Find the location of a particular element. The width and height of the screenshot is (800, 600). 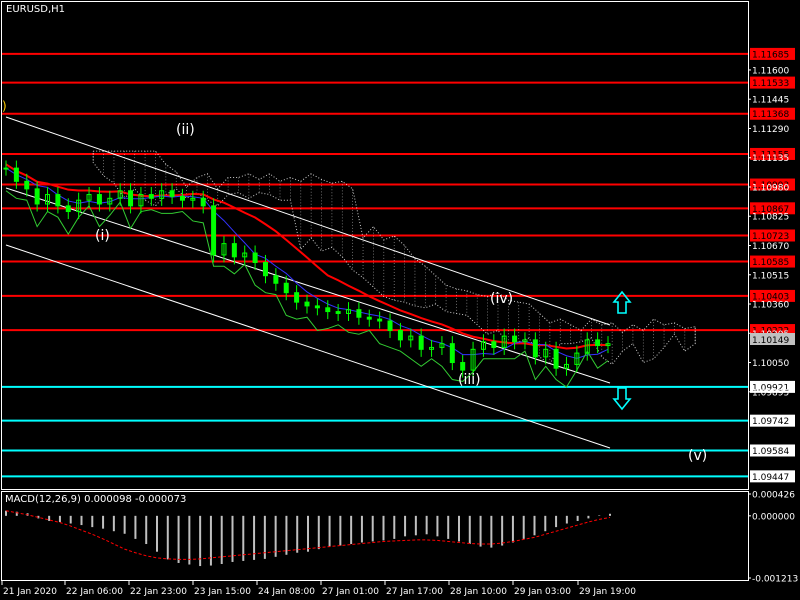

x-tick-label: 29 Jan 19:00 is located at coordinates (607, 592).